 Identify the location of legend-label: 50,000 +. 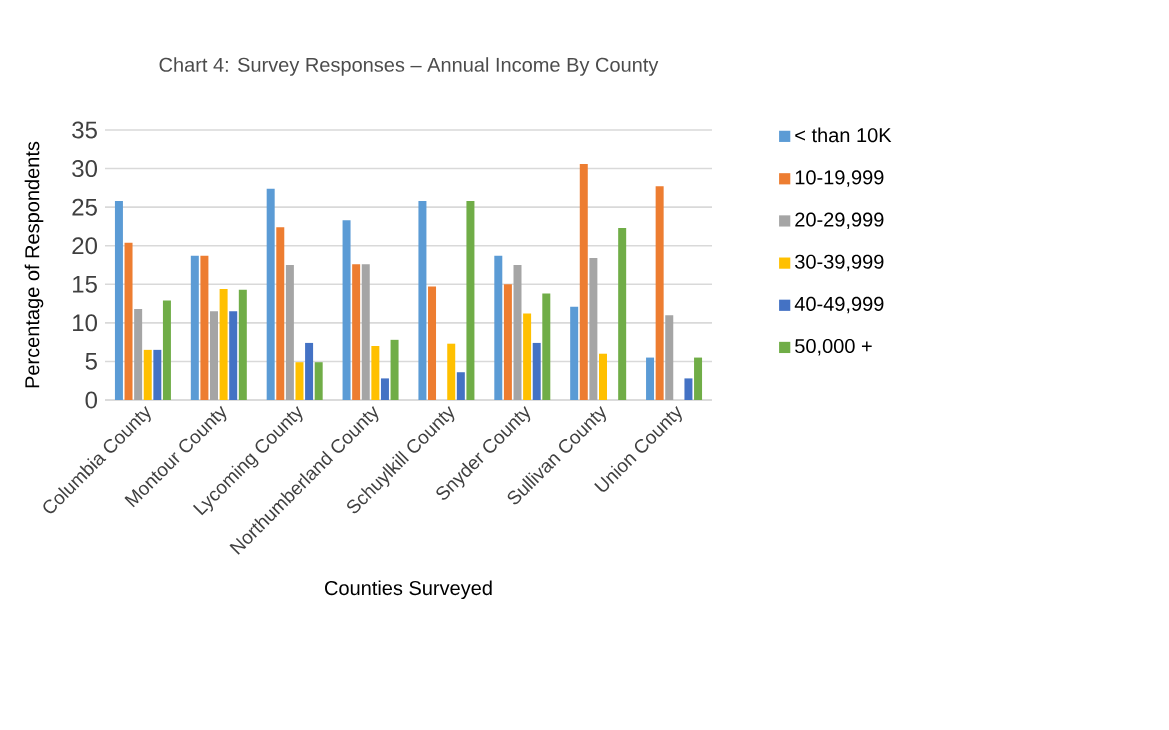
(833, 347).